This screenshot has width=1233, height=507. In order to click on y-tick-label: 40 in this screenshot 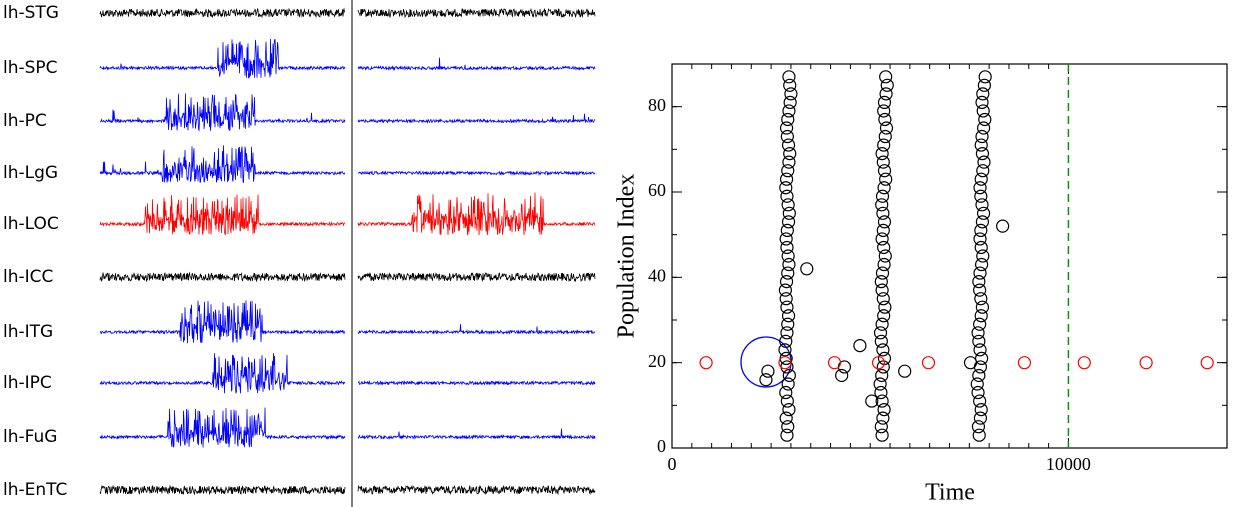, I will do `click(657, 275)`.